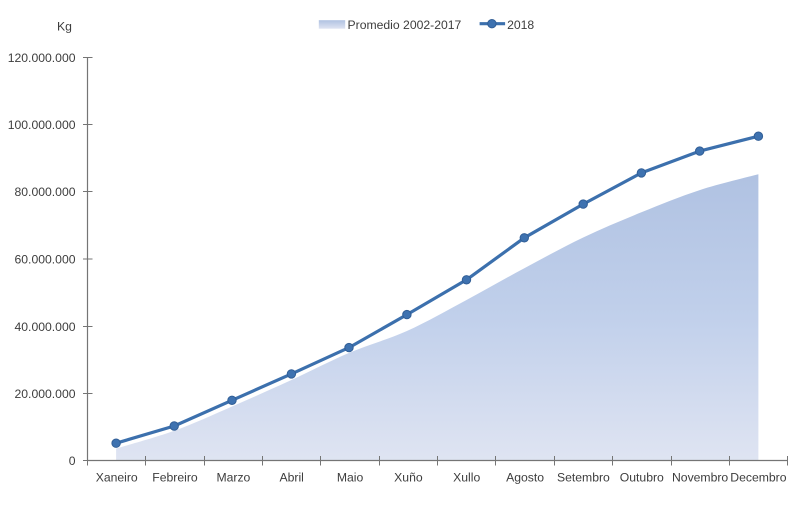 The image size is (801, 508). I want to click on svg-text: 2018, so click(520, 25).